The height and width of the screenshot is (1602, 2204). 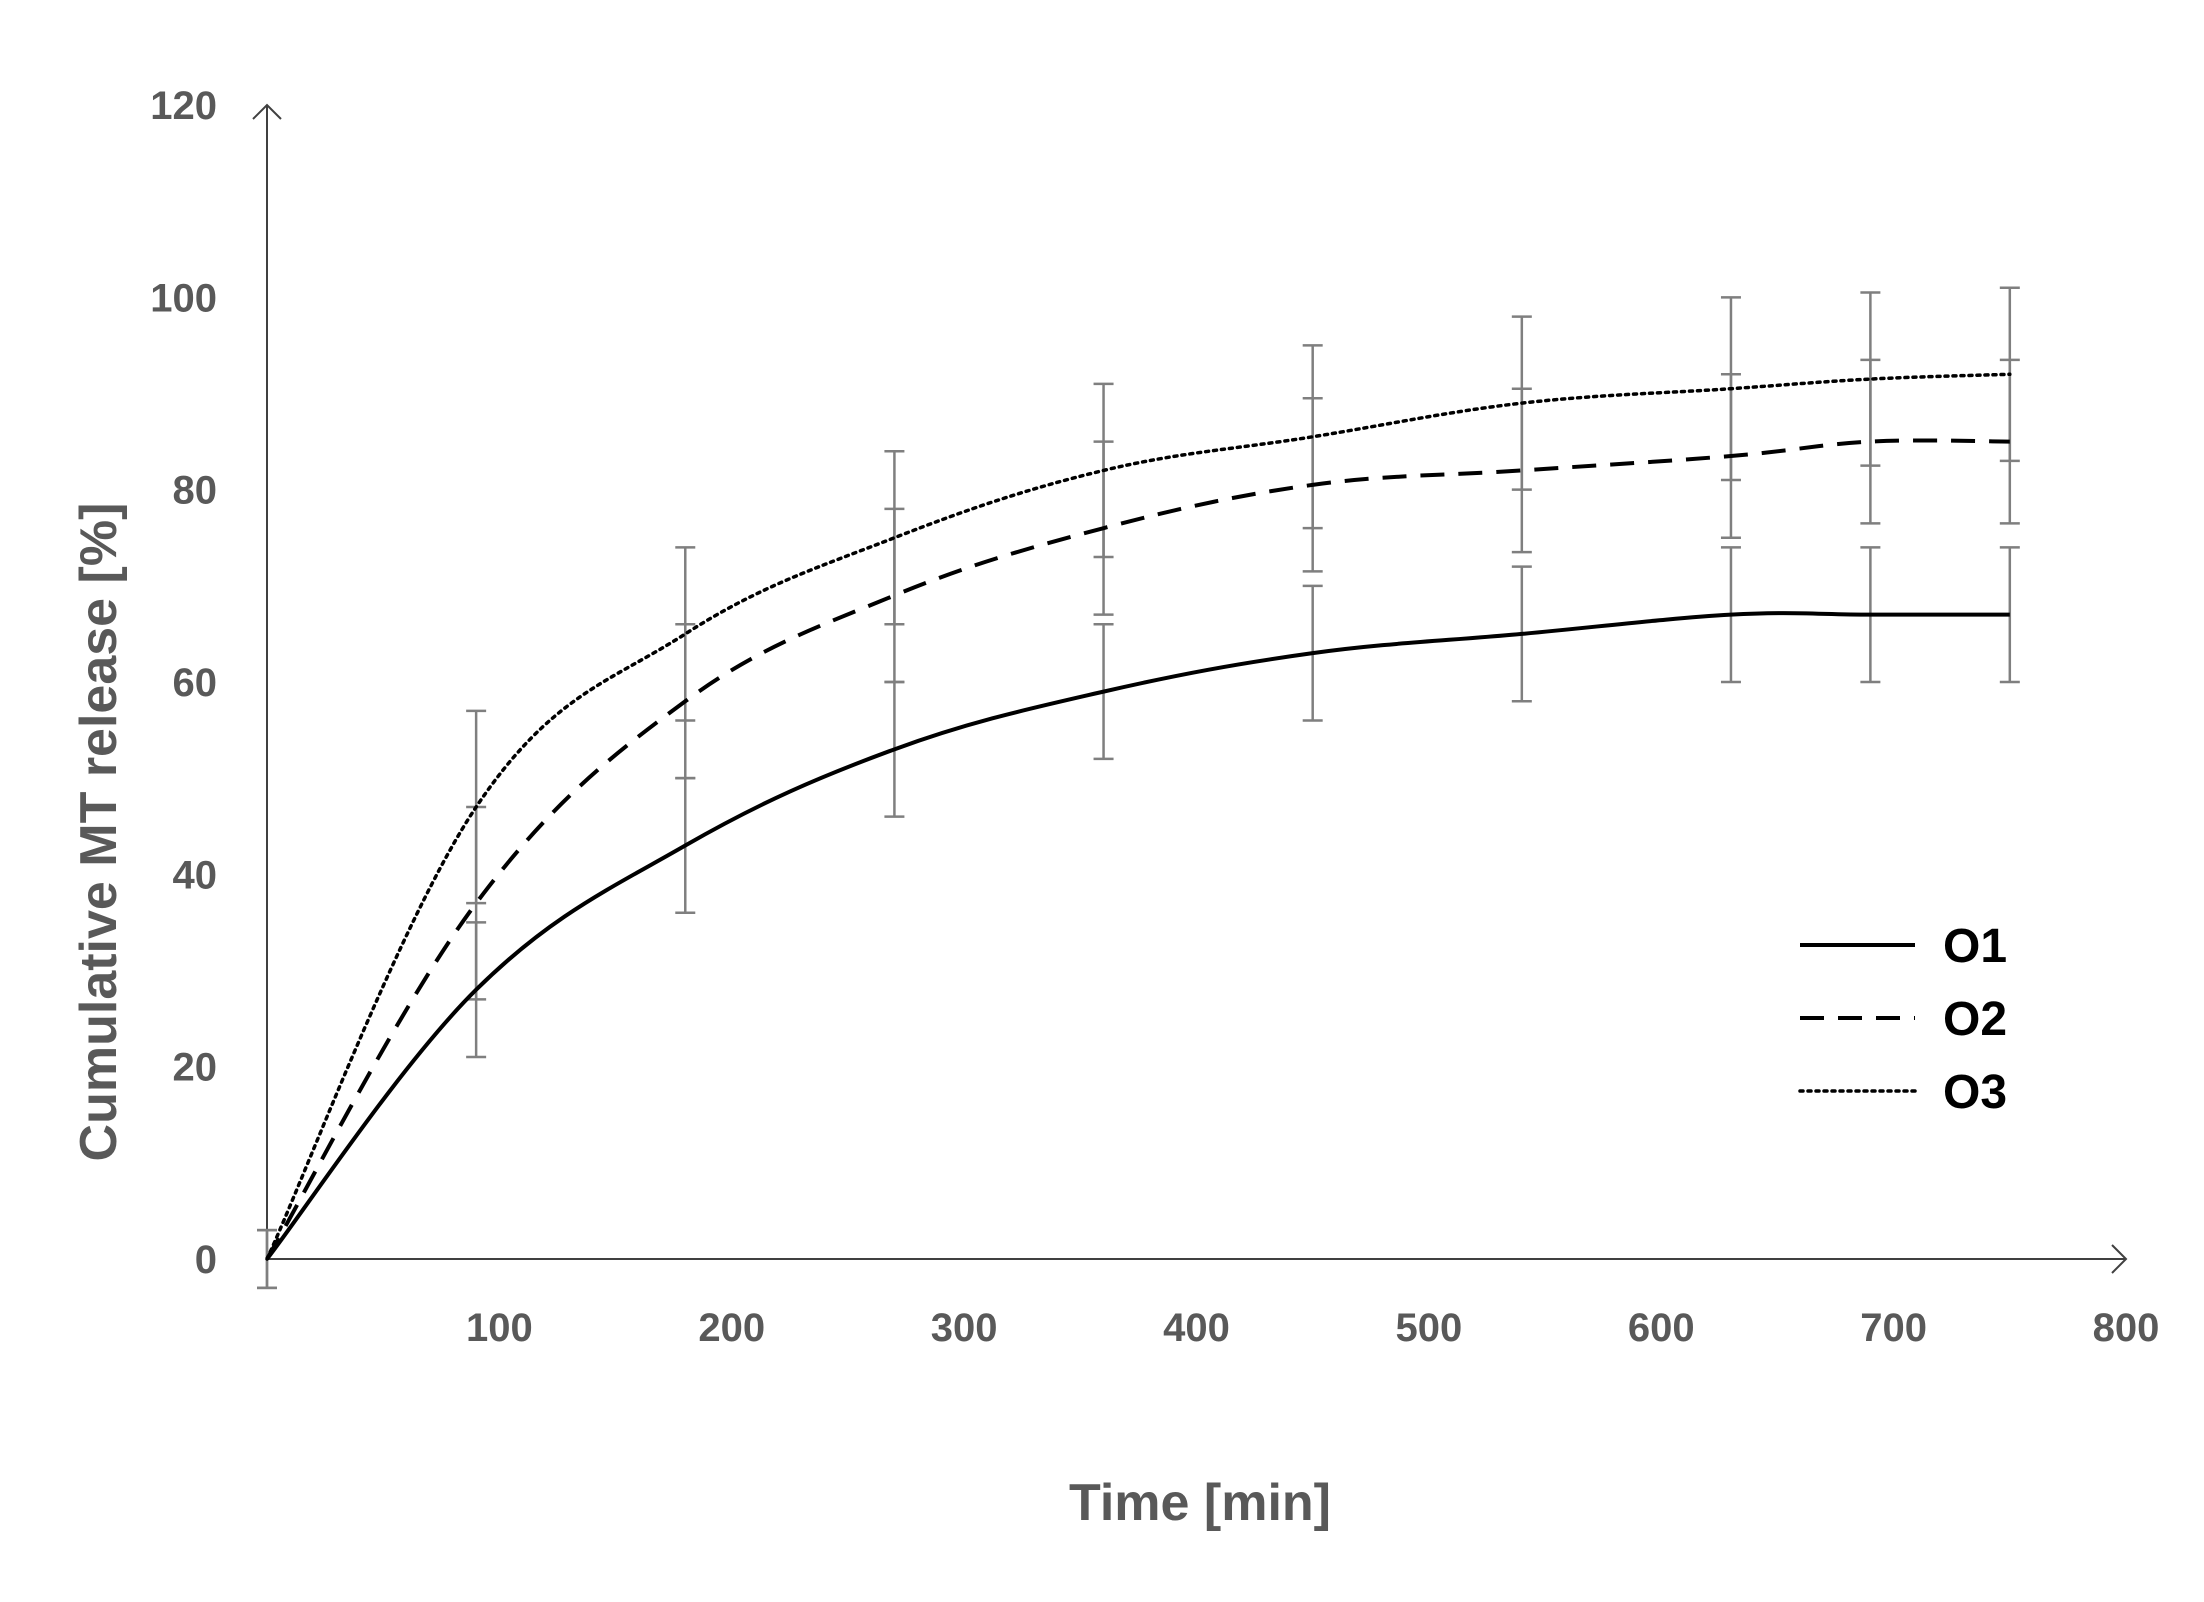 What do you see at coordinates (1200, 1503) in the screenshot?
I see `x-axis-title: Time [min]` at bounding box center [1200, 1503].